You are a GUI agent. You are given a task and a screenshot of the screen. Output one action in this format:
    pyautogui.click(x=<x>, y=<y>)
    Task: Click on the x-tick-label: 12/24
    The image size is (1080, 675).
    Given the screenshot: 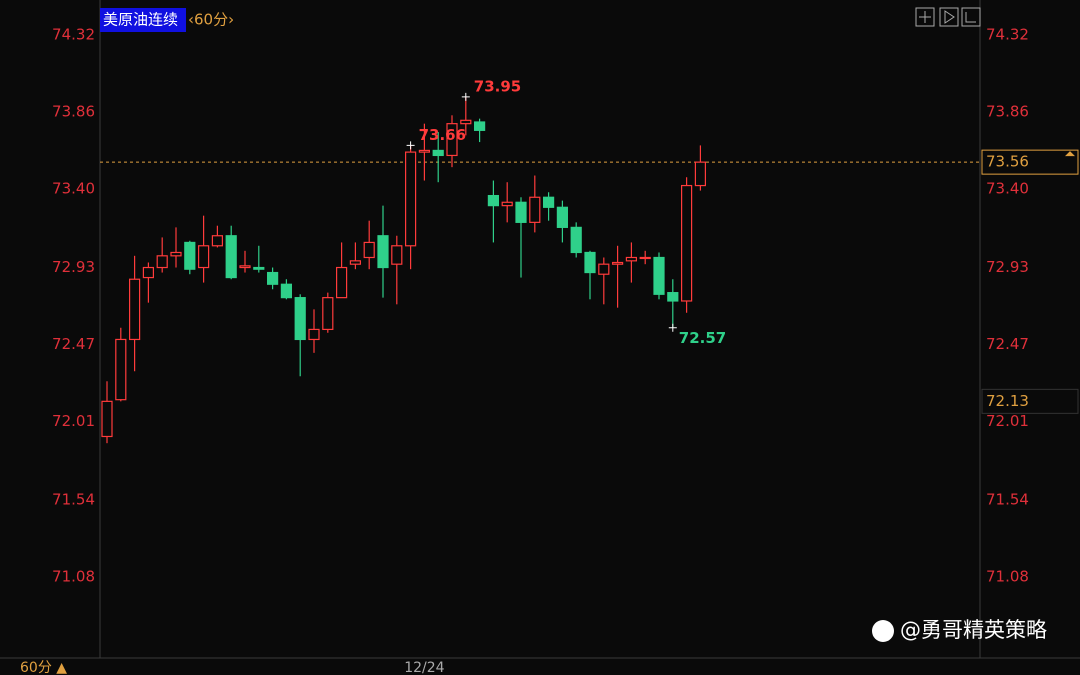 What is the action you would take?
    pyautogui.click(x=424, y=667)
    